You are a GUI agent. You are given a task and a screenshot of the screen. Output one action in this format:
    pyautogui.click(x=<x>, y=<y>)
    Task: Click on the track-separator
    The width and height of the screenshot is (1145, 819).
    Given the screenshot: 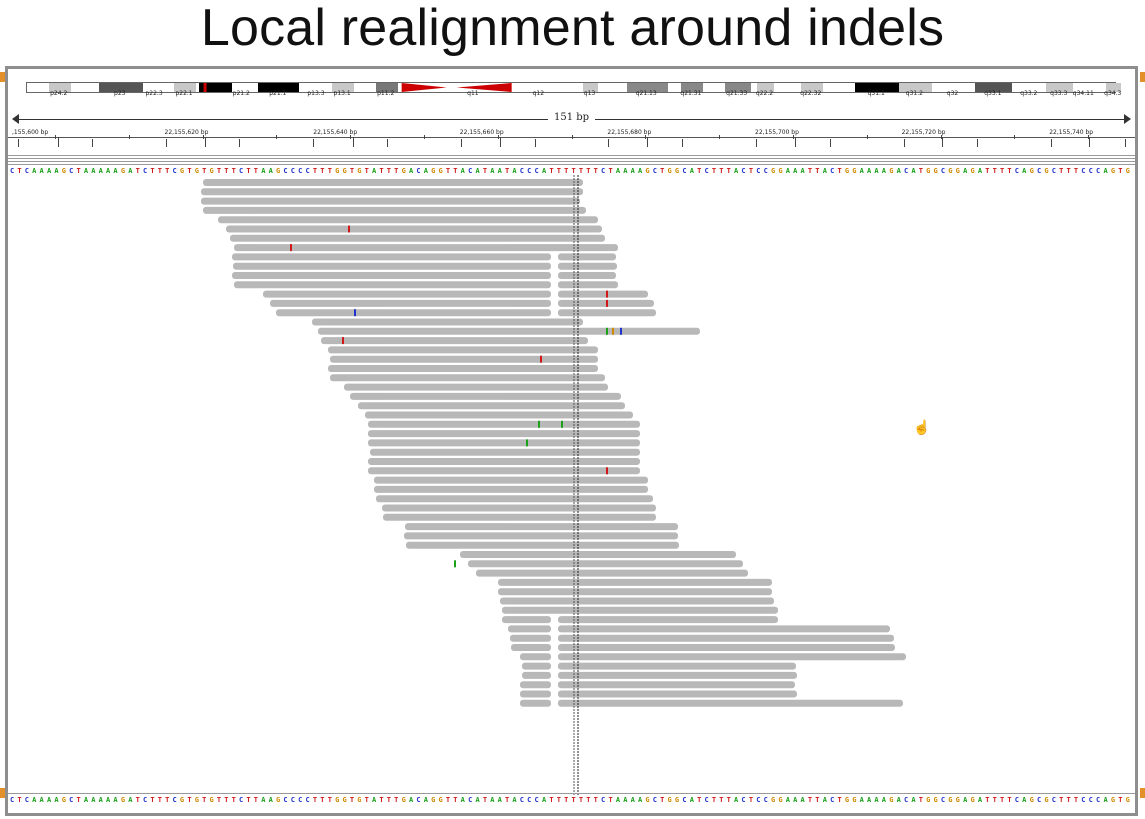 What is the action you would take?
    pyautogui.click(x=571, y=161)
    